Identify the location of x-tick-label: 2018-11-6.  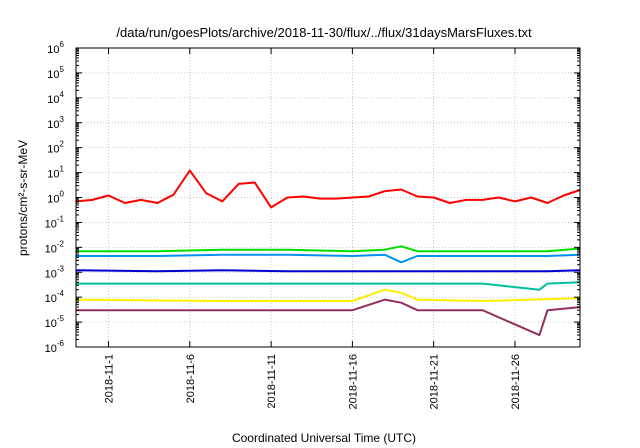
(191, 378).